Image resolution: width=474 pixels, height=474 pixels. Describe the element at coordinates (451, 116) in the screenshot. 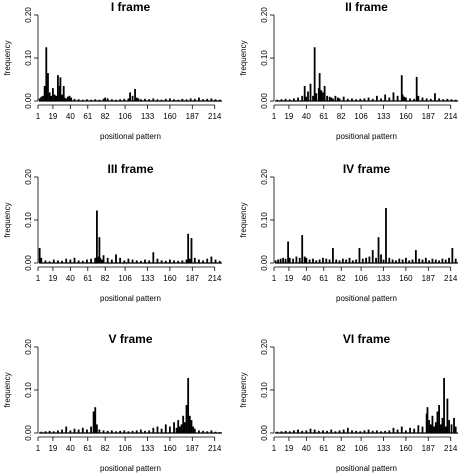

I see `x-tick-label: 214` at that location.